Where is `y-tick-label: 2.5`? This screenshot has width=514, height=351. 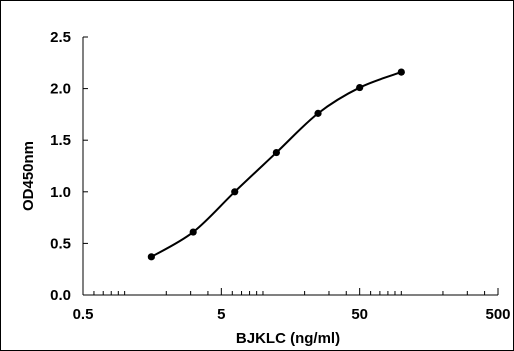
y-tick-label: 2.5 is located at coordinates (60, 37).